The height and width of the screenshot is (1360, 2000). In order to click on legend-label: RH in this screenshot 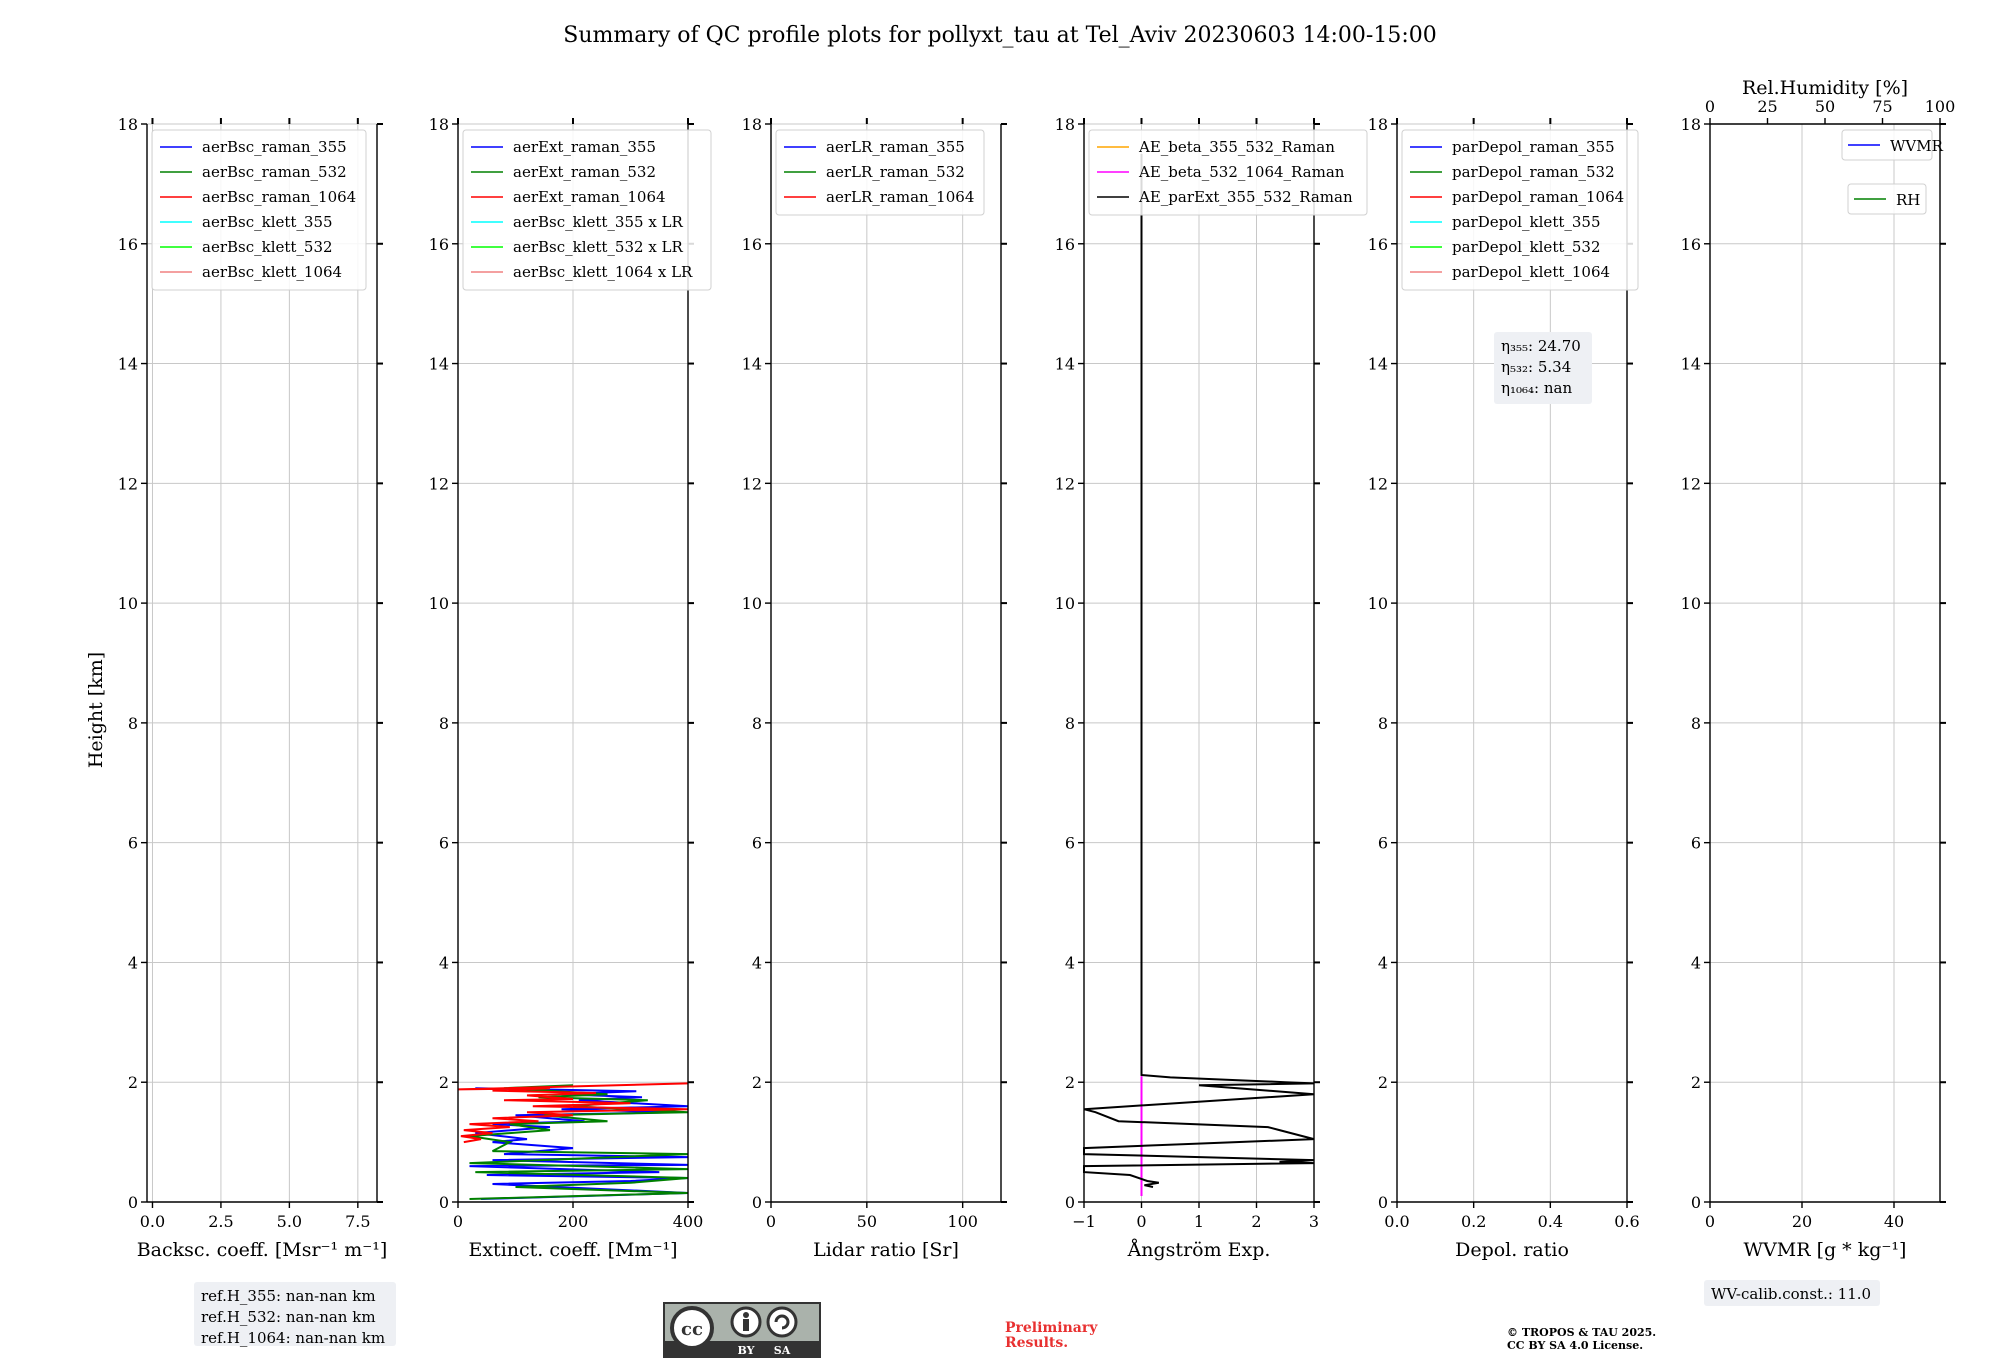, I will do `click(1908, 200)`.